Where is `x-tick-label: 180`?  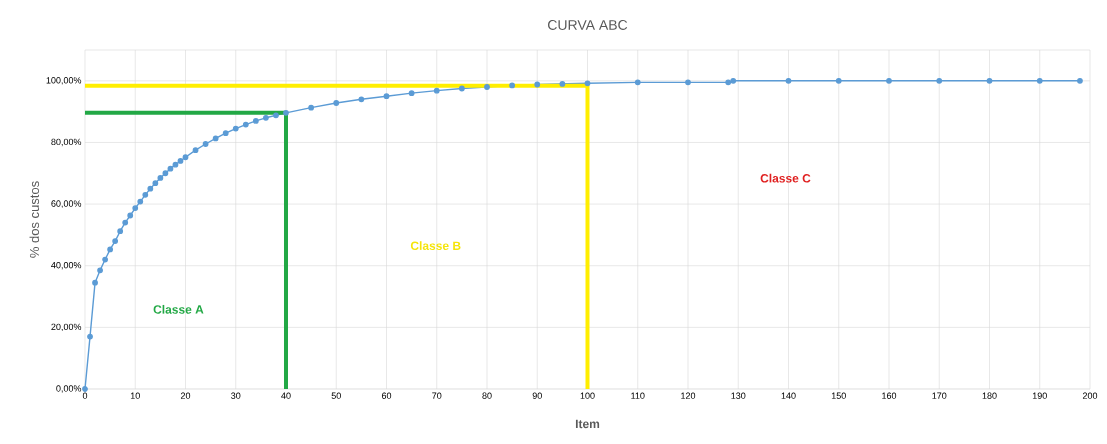
x-tick-label: 180 is located at coordinates (989, 395).